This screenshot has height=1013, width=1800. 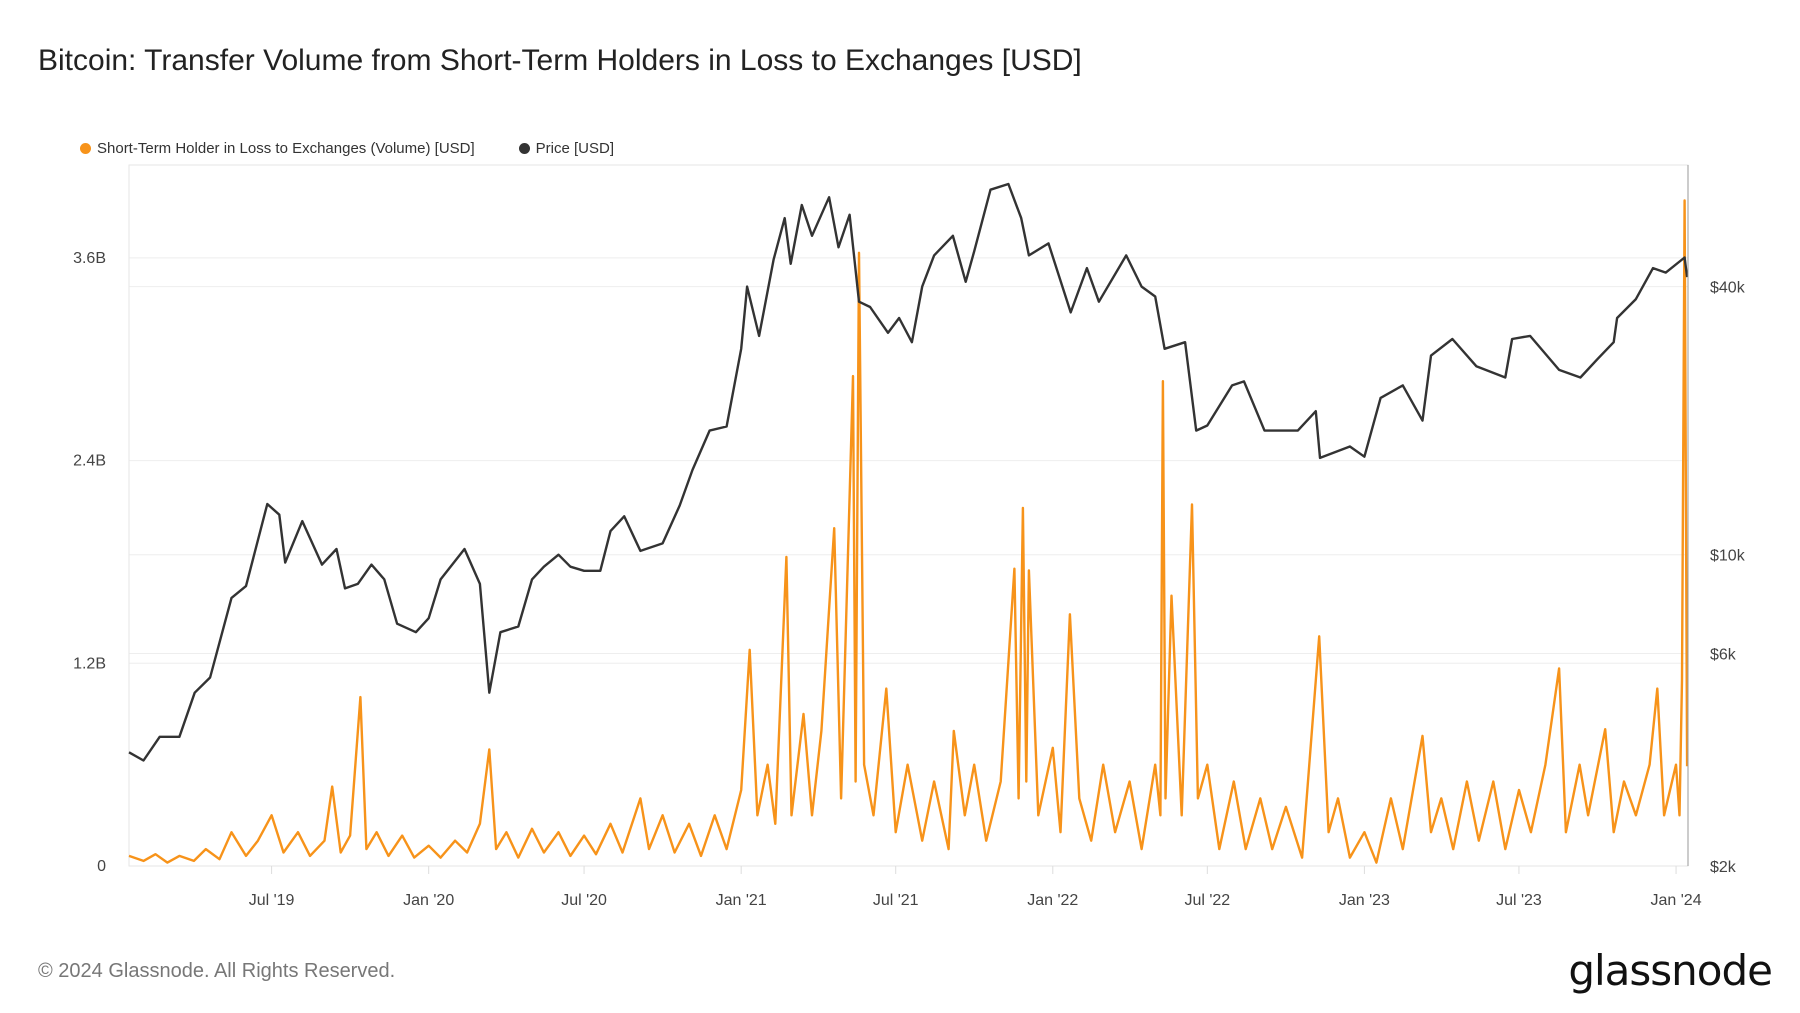 I want to click on glassnode-logo: glassnode, so click(x=1670, y=970).